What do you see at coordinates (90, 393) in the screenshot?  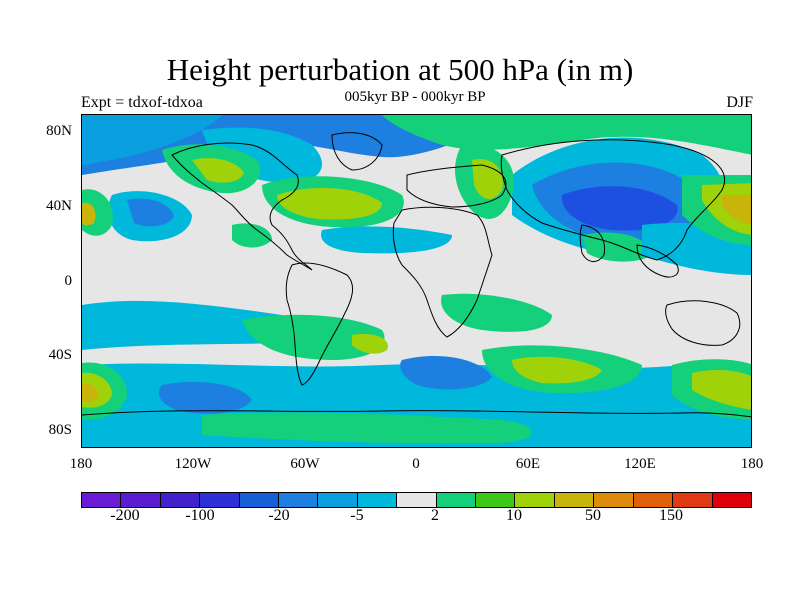 I see `contour-verystrong-south-westedge` at bounding box center [90, 393].